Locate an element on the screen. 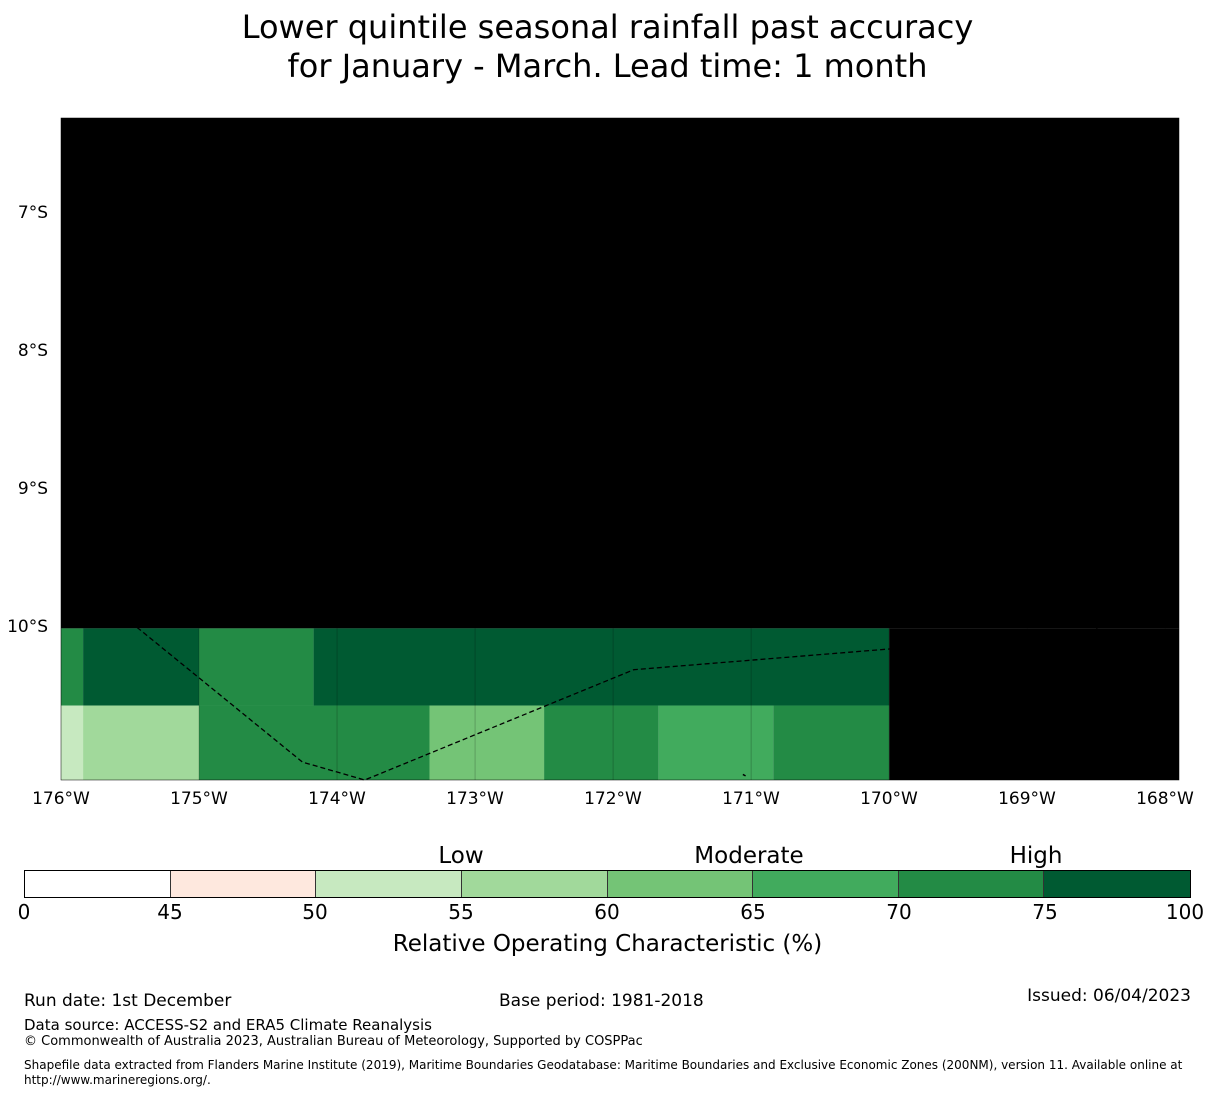 This screenshot has height=1095, width=1215. lon-label-170w: 170°W is located at coordinates (889, 799).